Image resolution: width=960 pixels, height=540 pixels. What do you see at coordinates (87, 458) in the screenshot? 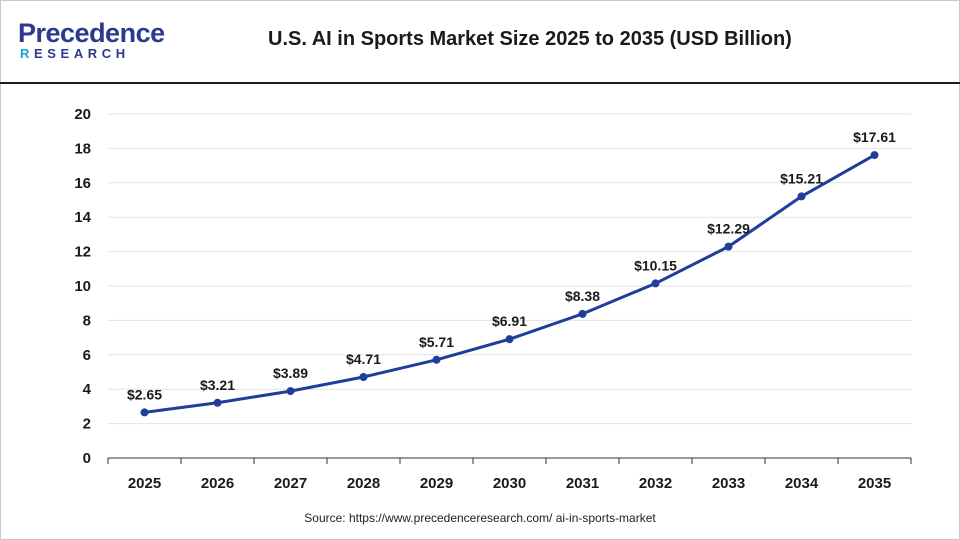
I see `y-tick-label: 0` at bounding box center [87, 458].